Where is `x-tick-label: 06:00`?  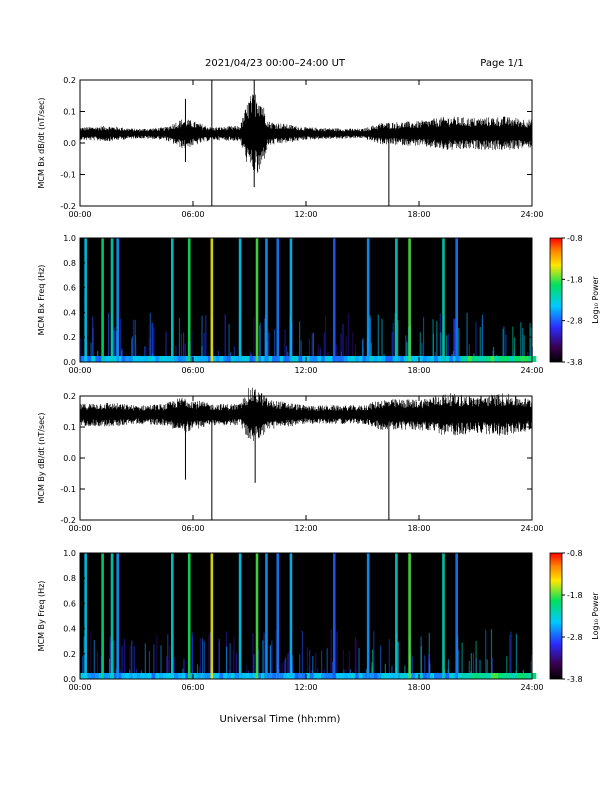
x-tick-label: 06:00 is located at coordinates (192, 370).